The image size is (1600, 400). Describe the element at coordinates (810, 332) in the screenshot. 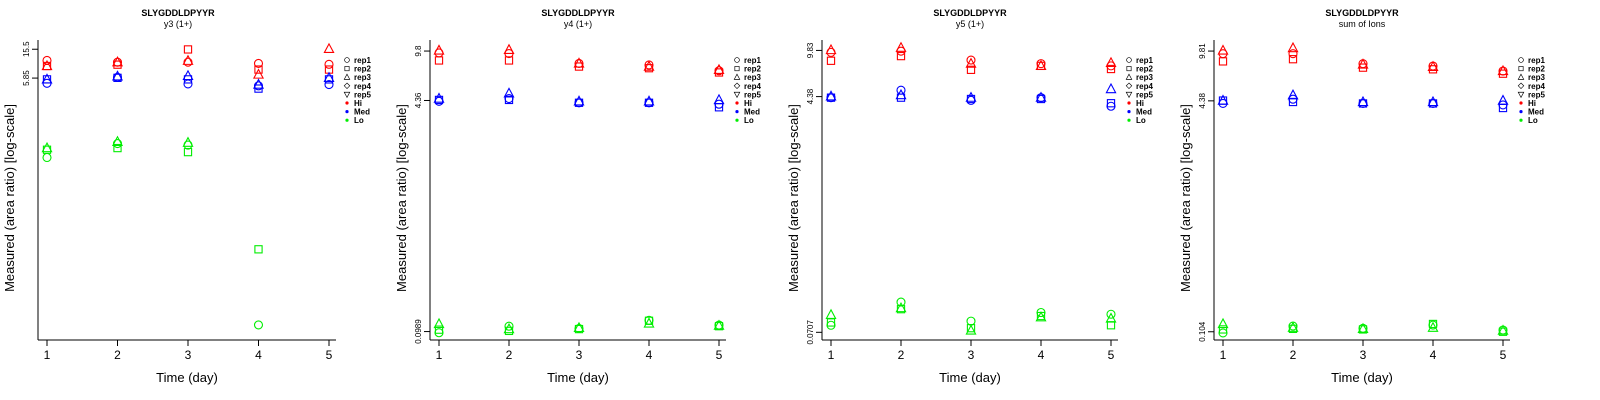

I see `y-tick-label: 0.0707` at that location.